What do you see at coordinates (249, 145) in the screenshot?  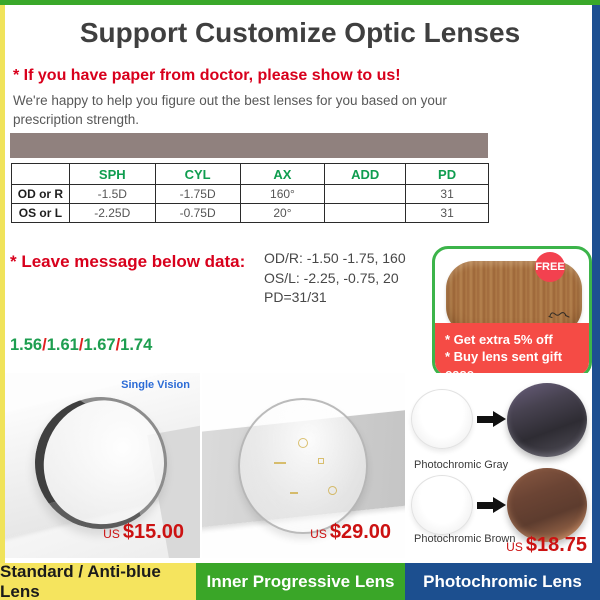 I see `divider-bar` at bounding box center [249, 145].